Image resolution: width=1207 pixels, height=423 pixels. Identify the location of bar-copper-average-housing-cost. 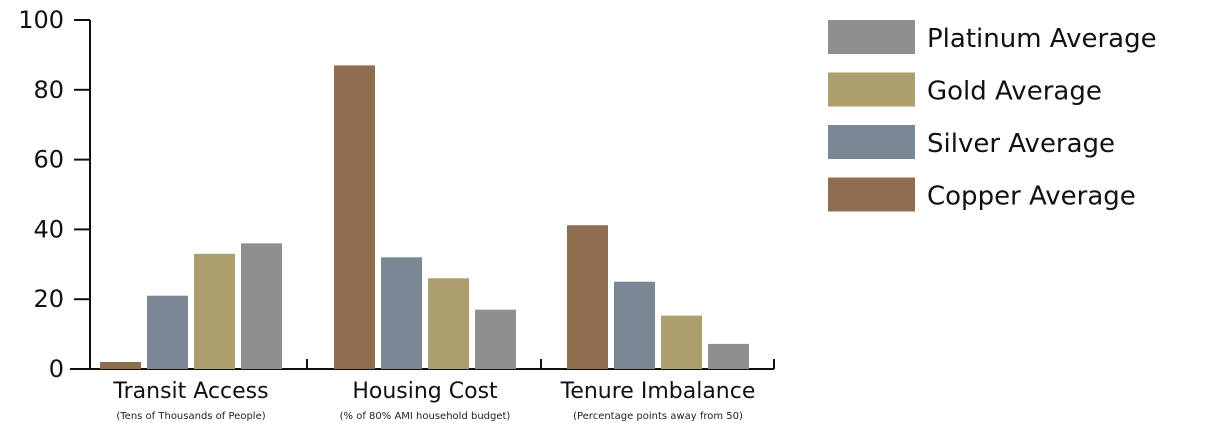
(354, 217).